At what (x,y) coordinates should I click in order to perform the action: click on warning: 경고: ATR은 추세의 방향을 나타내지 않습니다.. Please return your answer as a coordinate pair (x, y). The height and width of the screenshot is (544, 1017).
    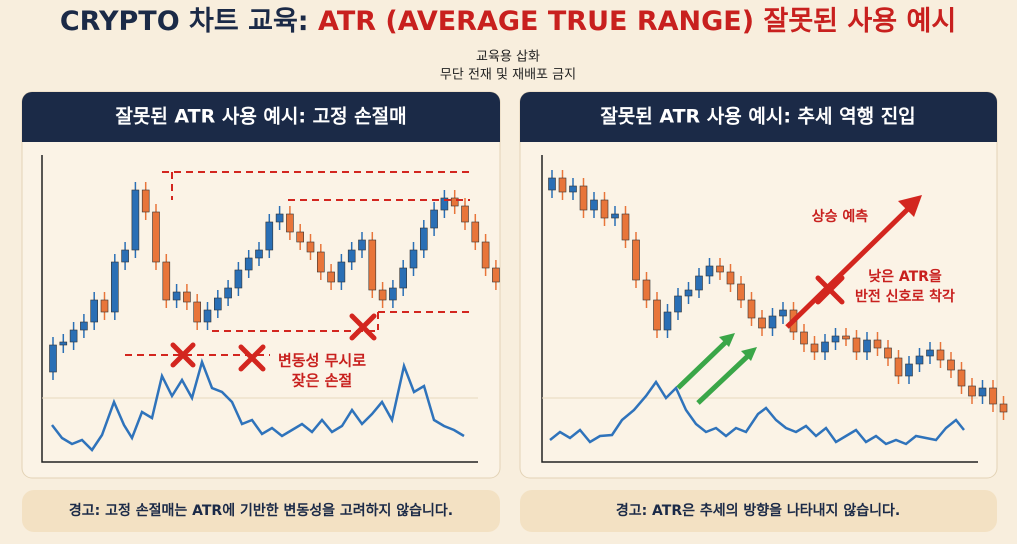
    Looking at the image, I should click on (758, 510).